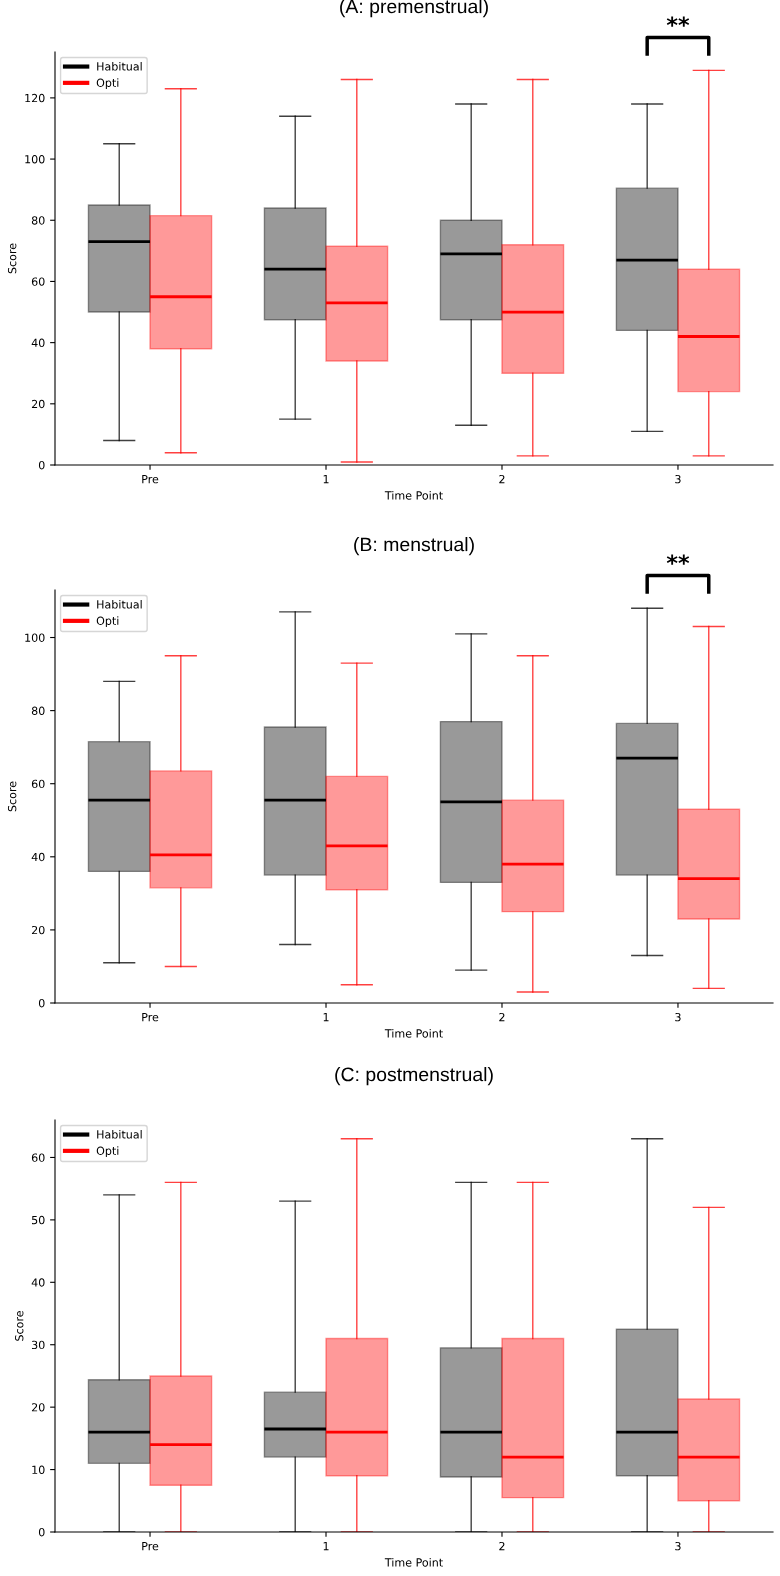 Image resolution: width=780 pixels, height=1576 pixels. I want to click on y-tick-label: 30, so click(38, 1345).